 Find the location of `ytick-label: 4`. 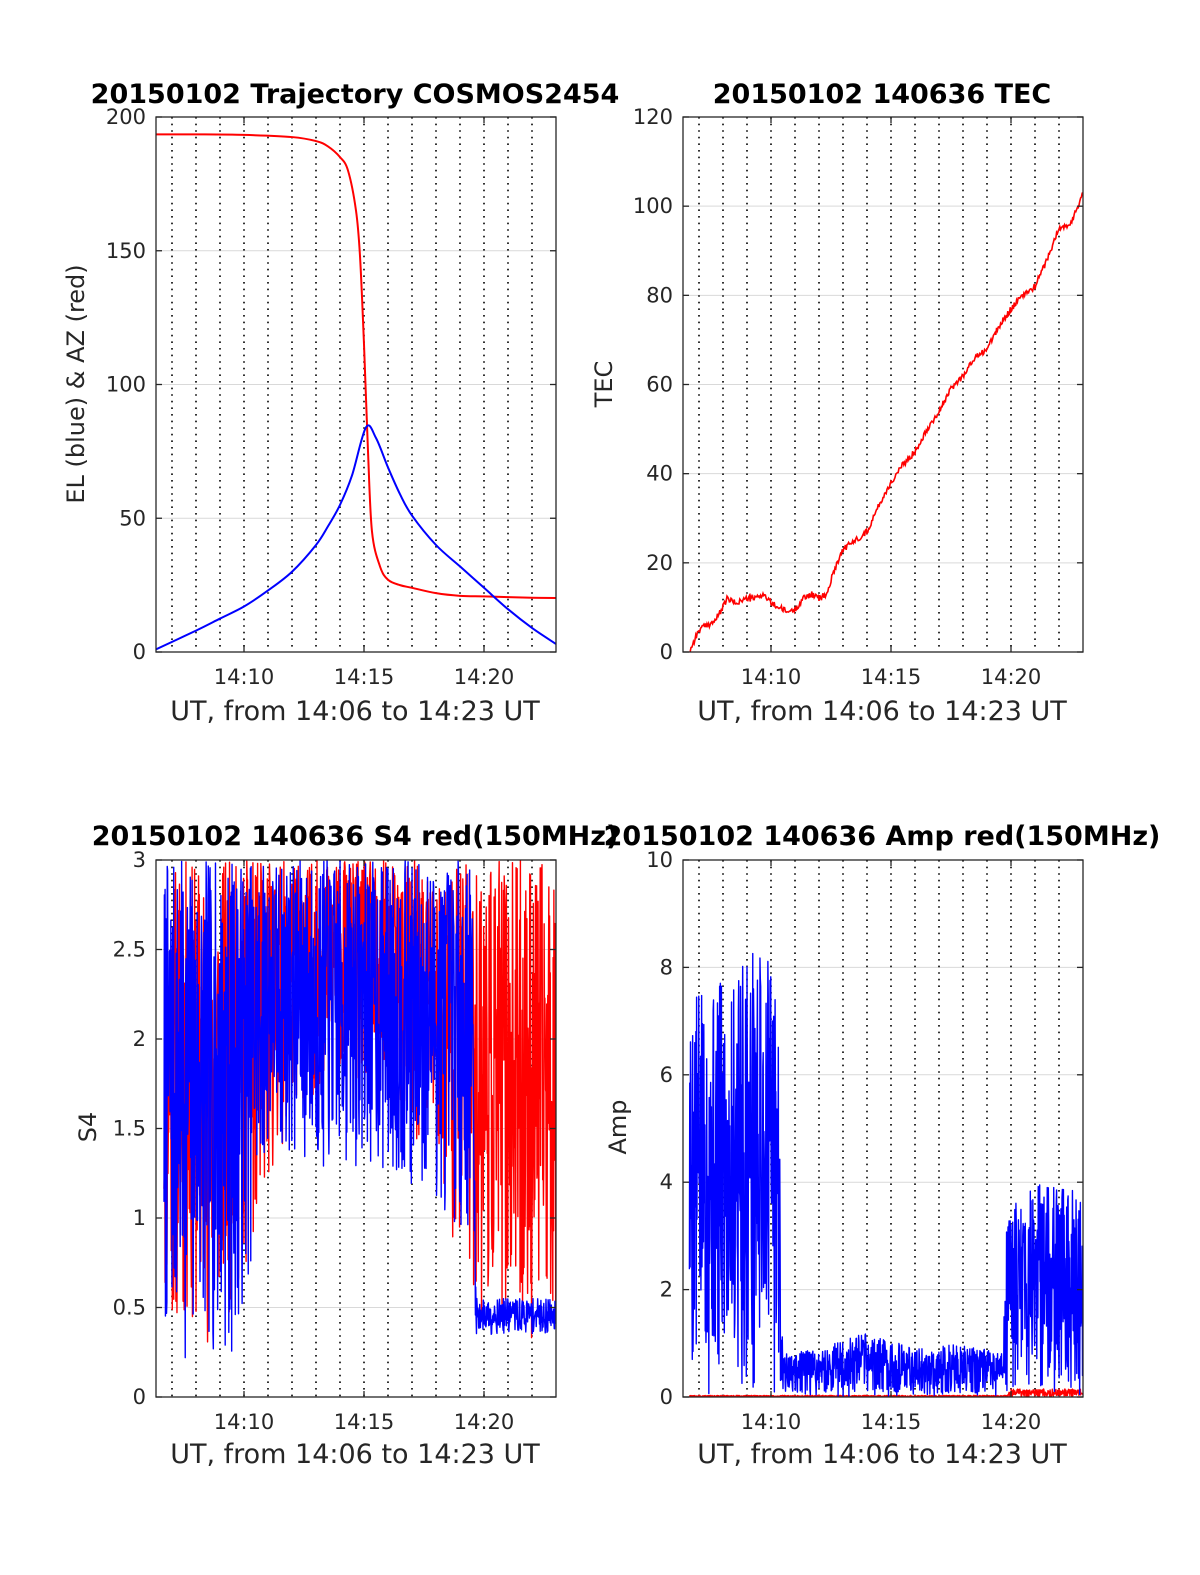

ytick-label: 4 is located at coordinates (666, 1182).